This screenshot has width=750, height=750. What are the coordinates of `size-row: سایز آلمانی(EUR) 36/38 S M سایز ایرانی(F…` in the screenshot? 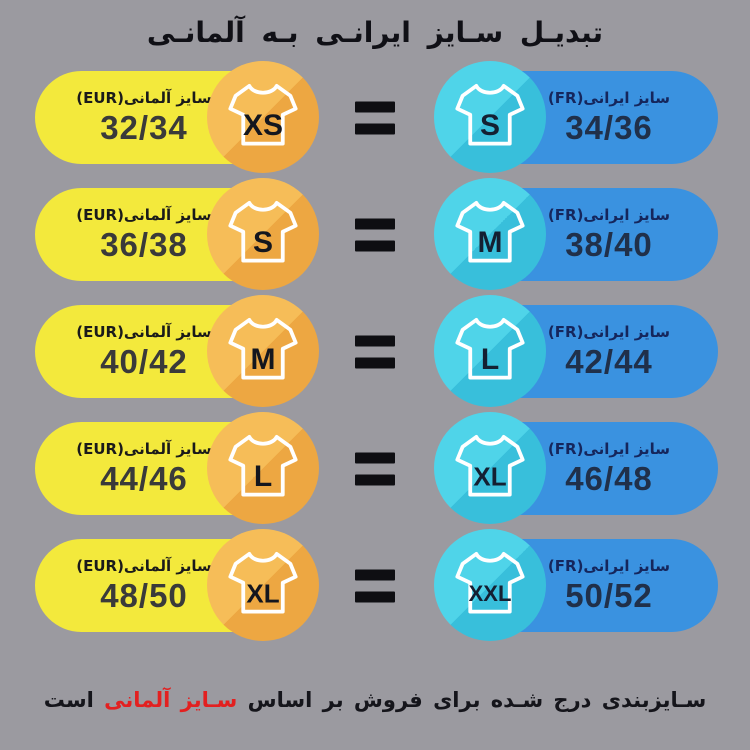 It's located at (375, 234).